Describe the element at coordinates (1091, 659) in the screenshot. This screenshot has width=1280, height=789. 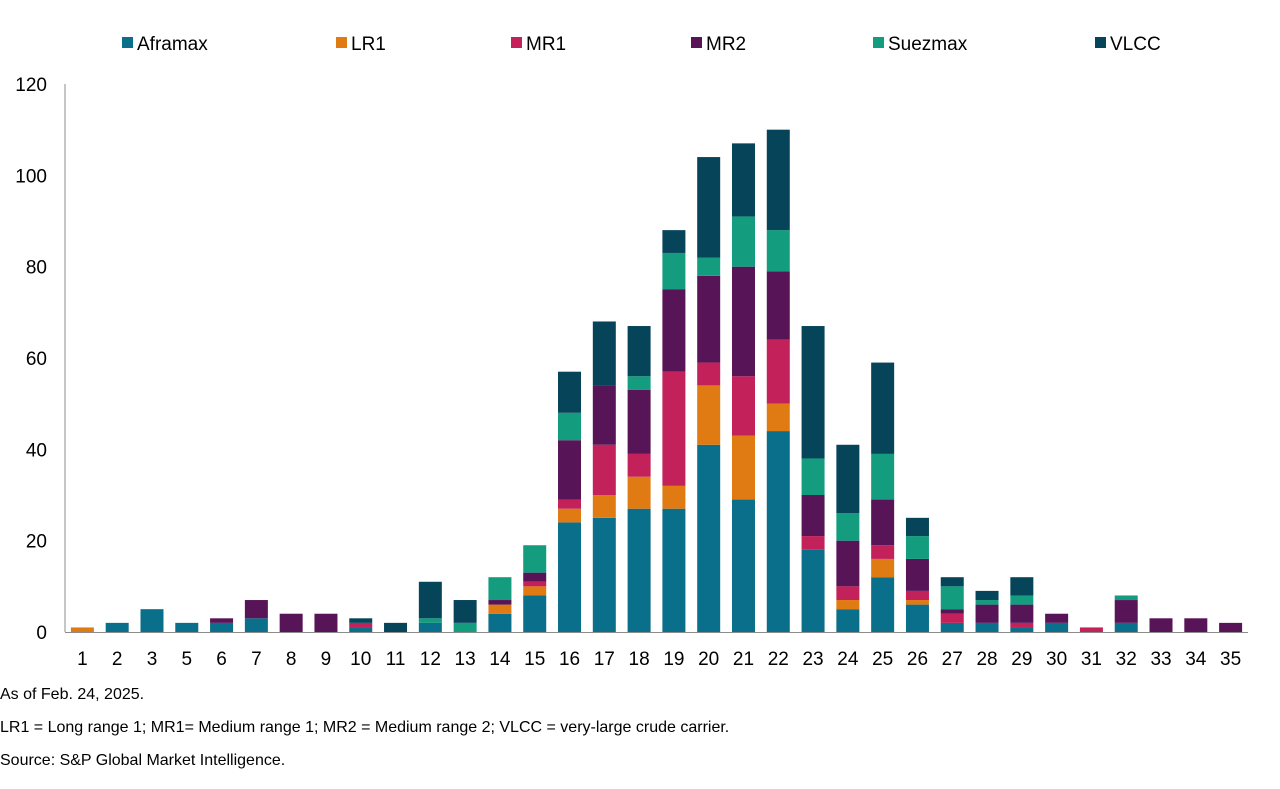
I see `x-tick-label: 31` at that location.